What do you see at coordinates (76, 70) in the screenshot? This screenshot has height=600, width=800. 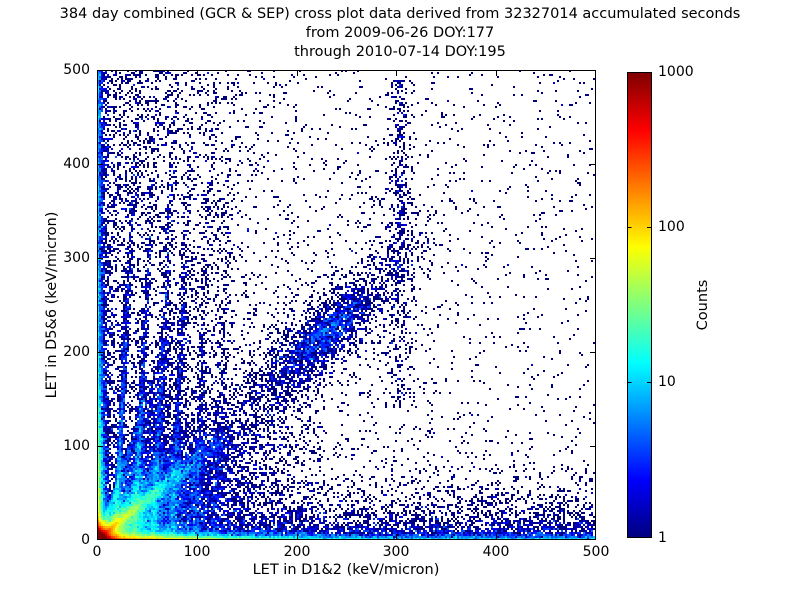 I see `y-tick-label: 500` at bounding box center [76, 70].